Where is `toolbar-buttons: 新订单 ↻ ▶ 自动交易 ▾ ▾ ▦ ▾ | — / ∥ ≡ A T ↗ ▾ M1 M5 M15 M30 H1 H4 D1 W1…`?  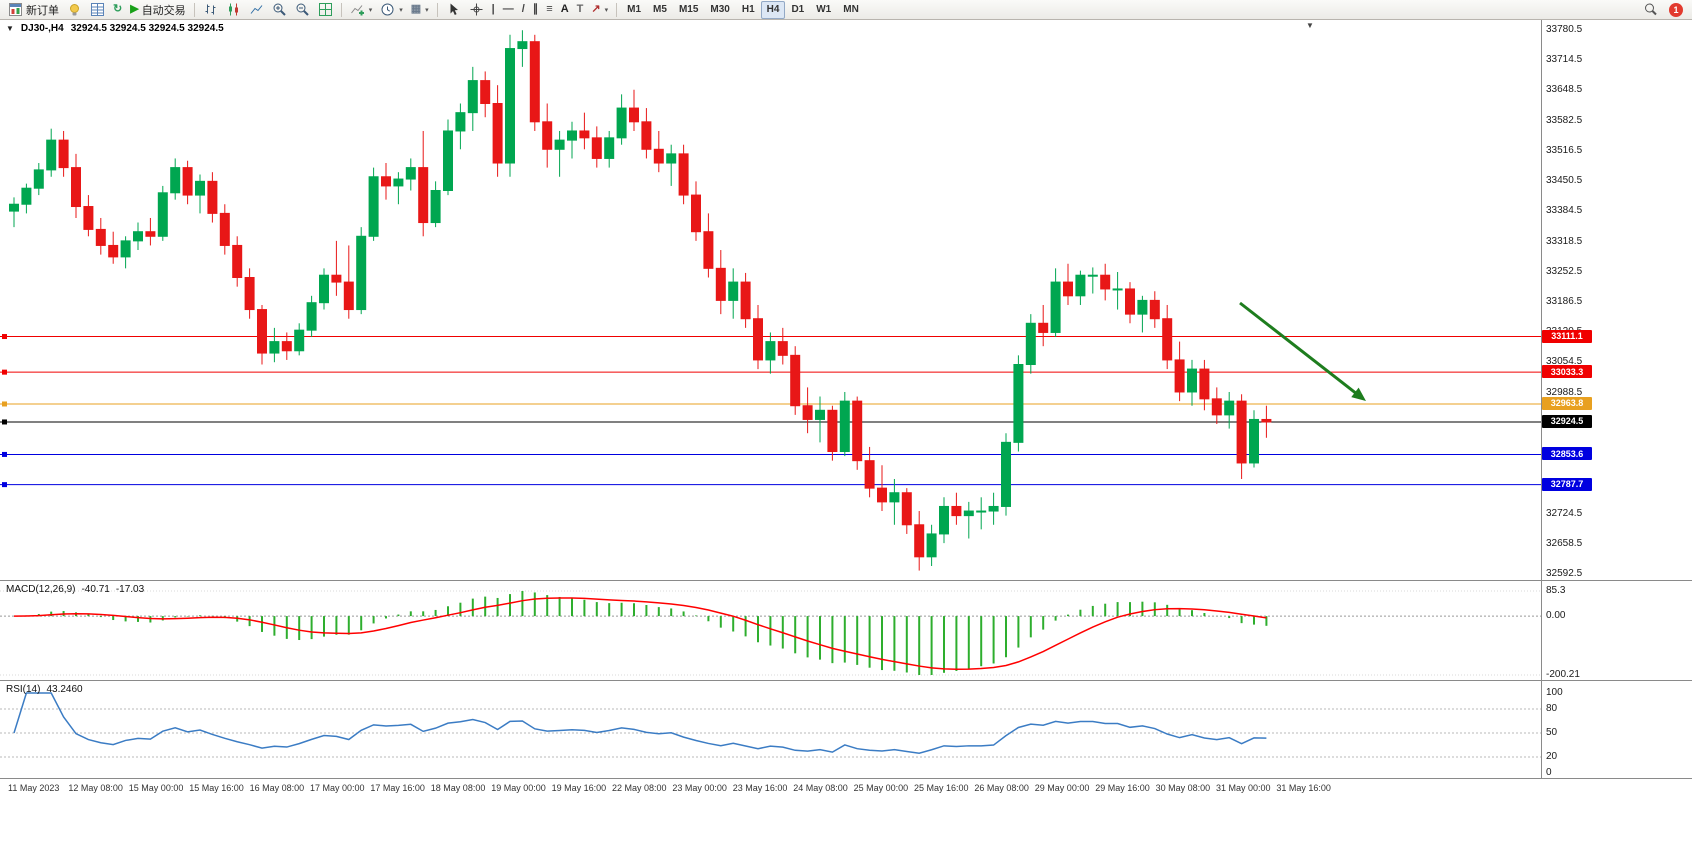
toolbar-buttons: 新订单 ↻ ▶ 自动交易 ▾ ▾ ▦ ▾ | — / ∥ ≡ A T ↗ ▾ M1 M5 M15 M30 H1 H4 D1 W1… is located at coordinates (821, 9).